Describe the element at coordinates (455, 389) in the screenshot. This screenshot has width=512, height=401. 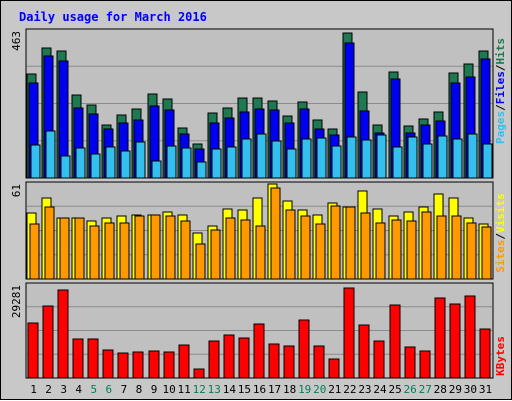
I see `x-tick-label-day-29: 29` at that location.